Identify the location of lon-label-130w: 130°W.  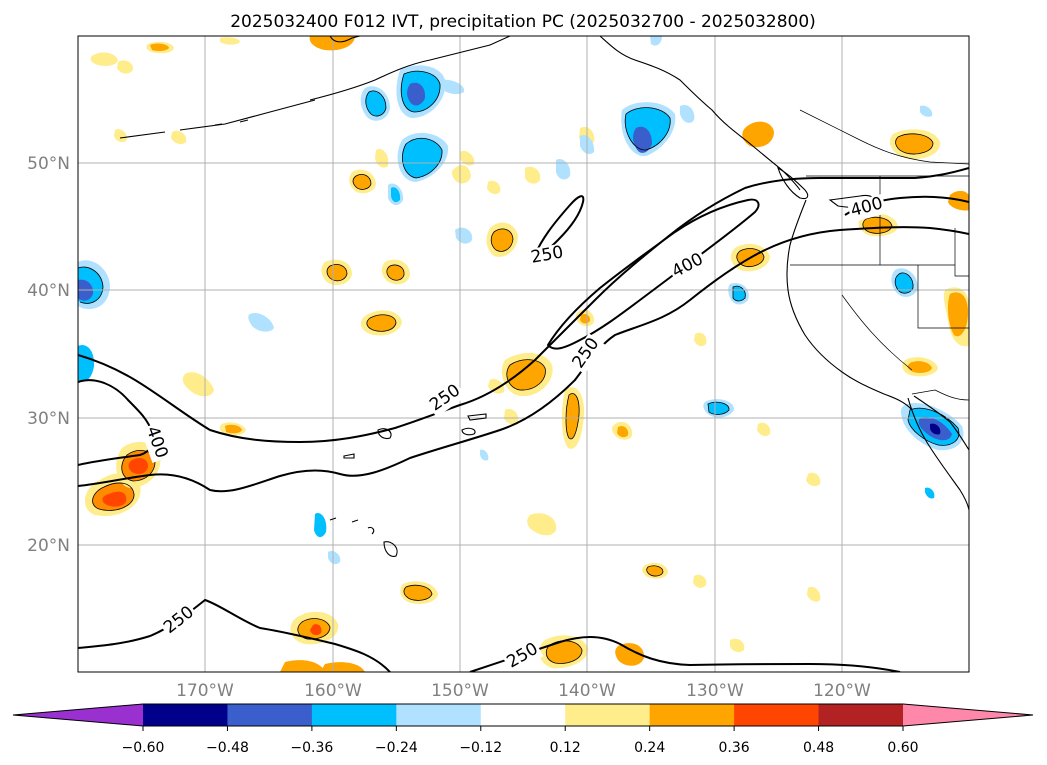
(715, 691).